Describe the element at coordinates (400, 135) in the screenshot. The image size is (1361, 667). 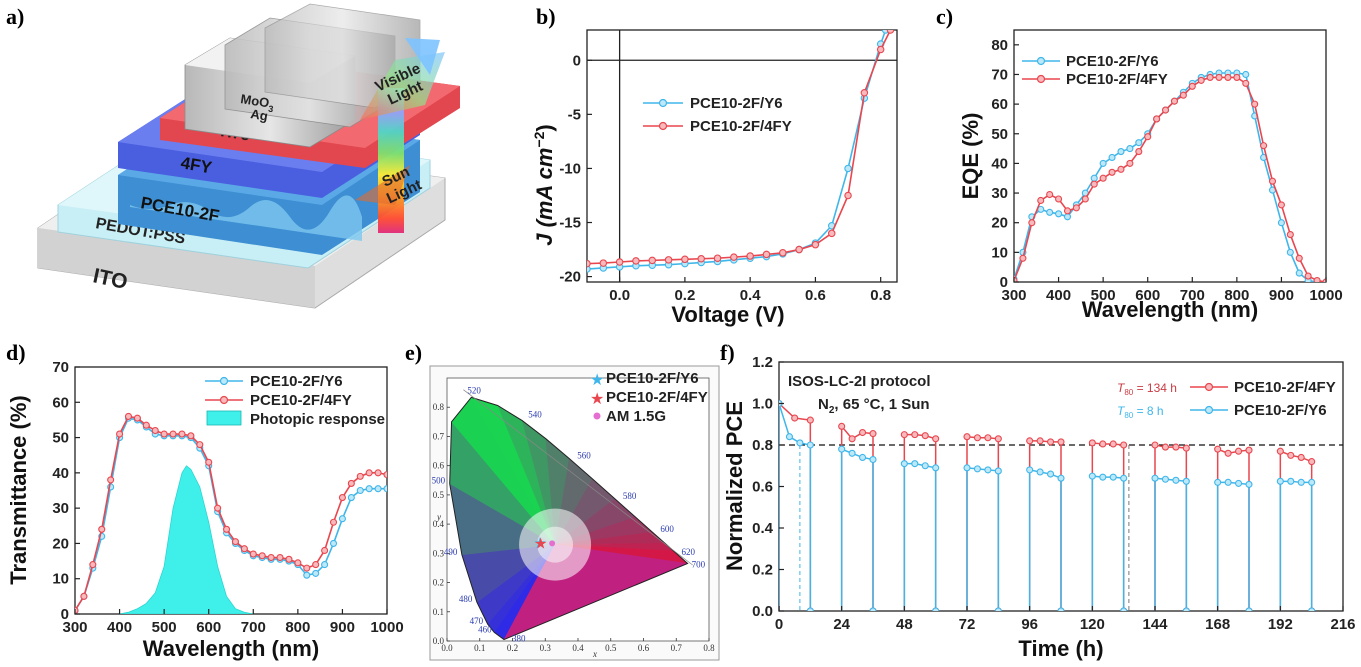
I see `sunlight-beam` at that location.